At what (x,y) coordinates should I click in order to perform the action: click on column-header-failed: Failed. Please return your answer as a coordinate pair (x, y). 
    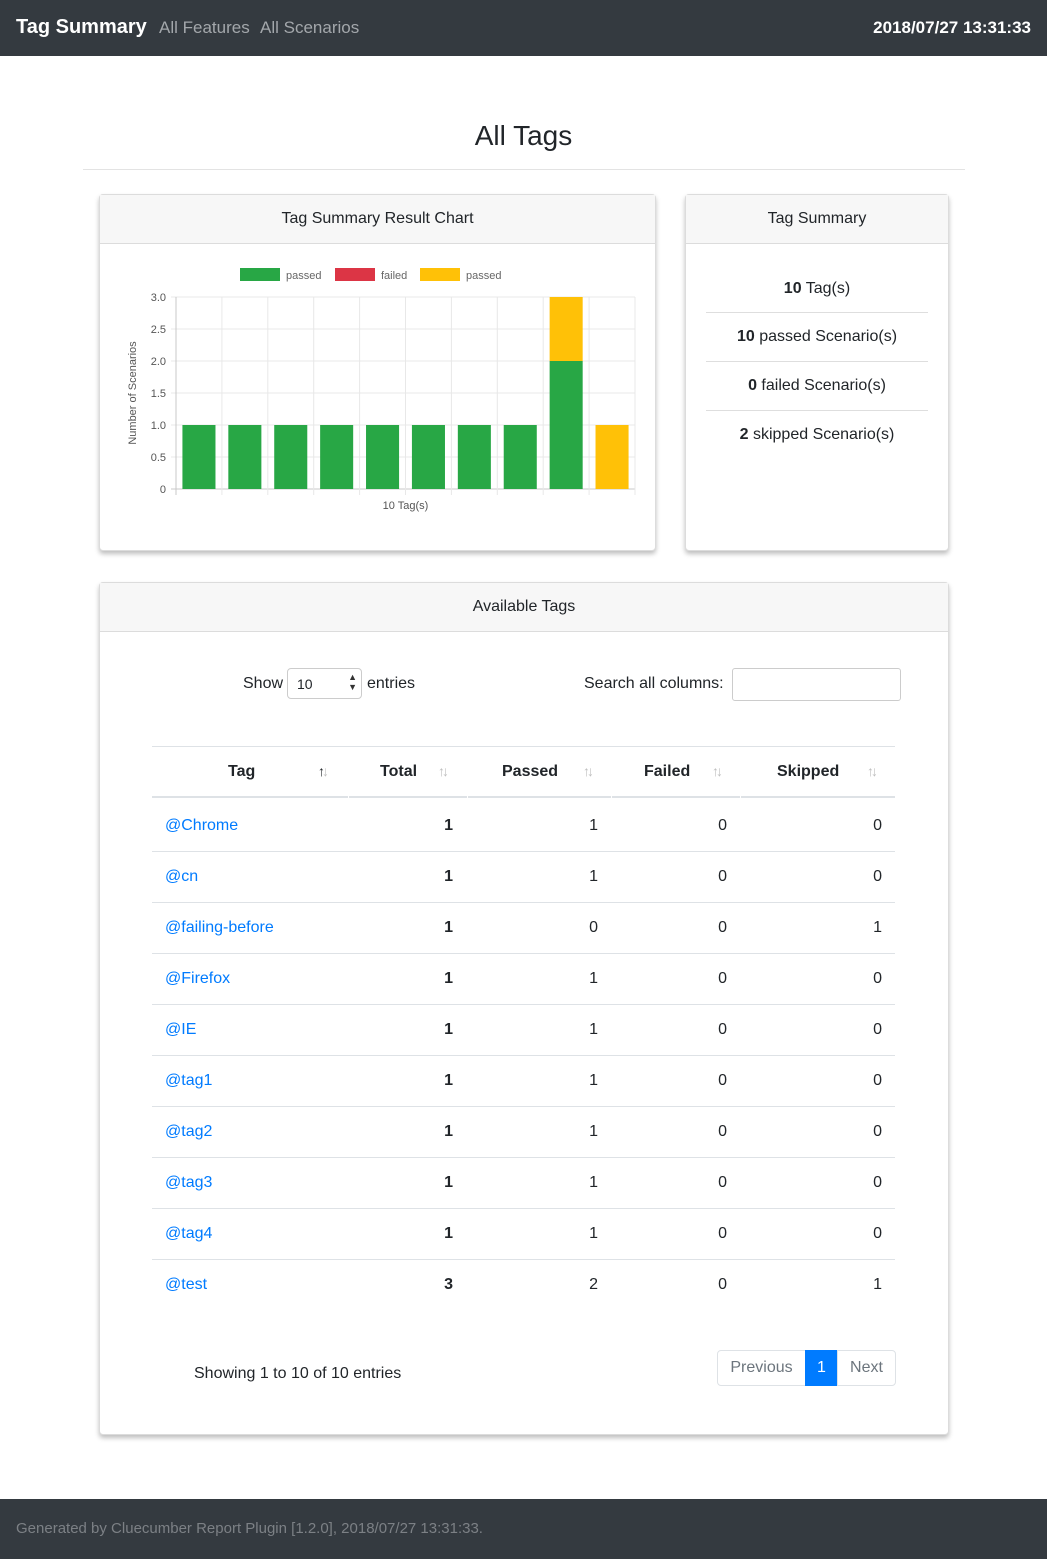
    Looking at the image, I should click on (667, 771).